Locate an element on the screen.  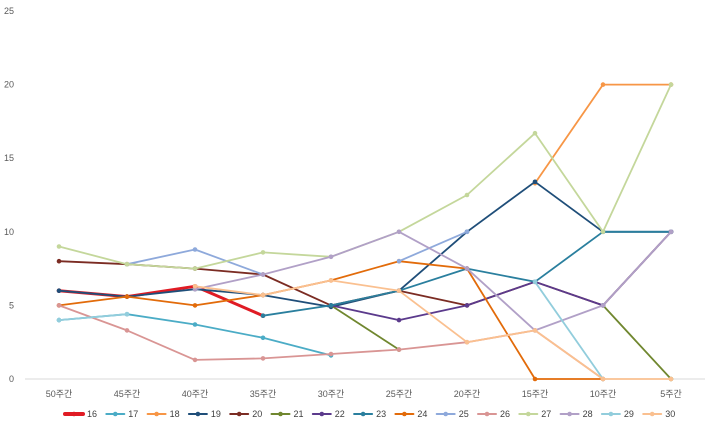
x-tick-label: 45주간 is located at coordinates (127, 394).